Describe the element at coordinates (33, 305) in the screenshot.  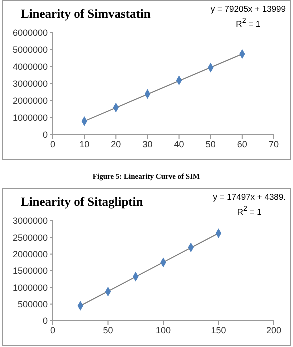
I see `y-tick-label: 500000` at that location.